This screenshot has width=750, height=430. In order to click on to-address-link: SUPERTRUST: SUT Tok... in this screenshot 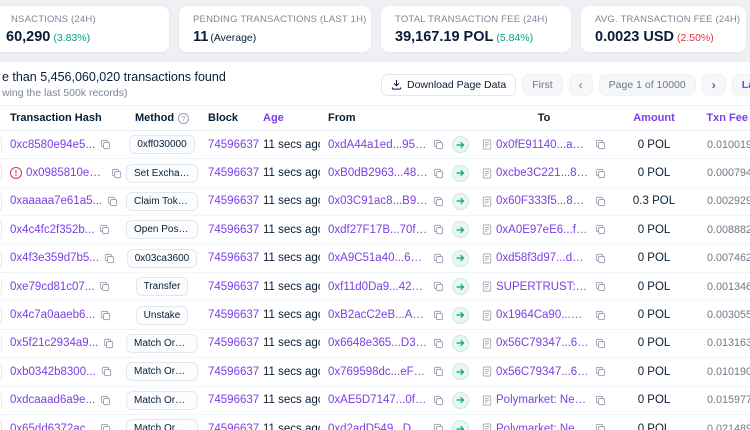, I will do `click(543, 286)`.